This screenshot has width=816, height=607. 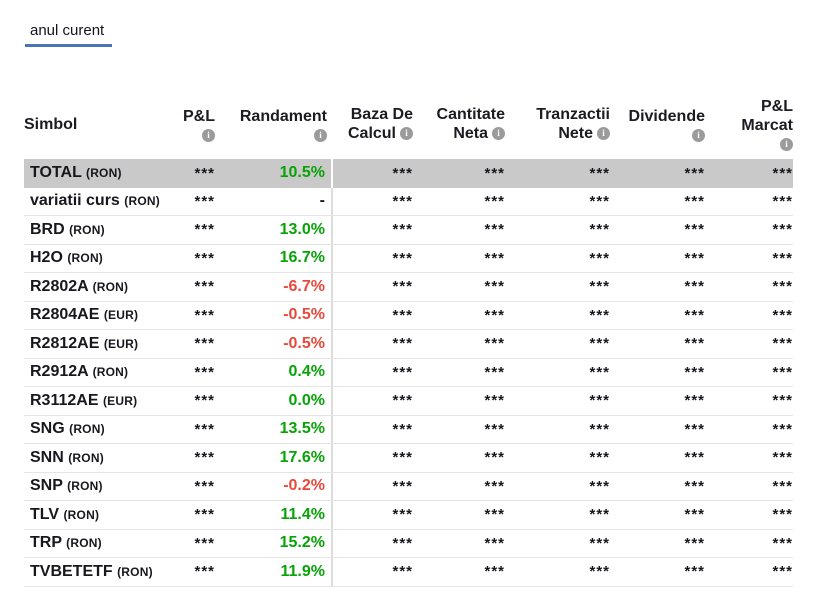 I want to click on table-row: TLV (RON) *** 11.4% *** *** *** *** ***, so click(x=408, y=515).